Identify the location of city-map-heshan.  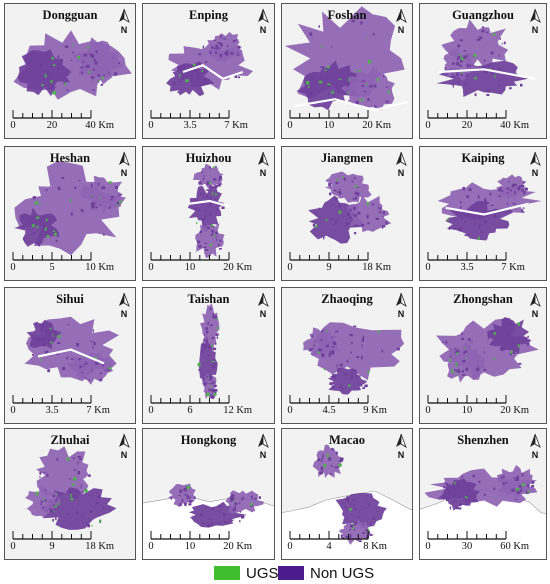
(70, 208).